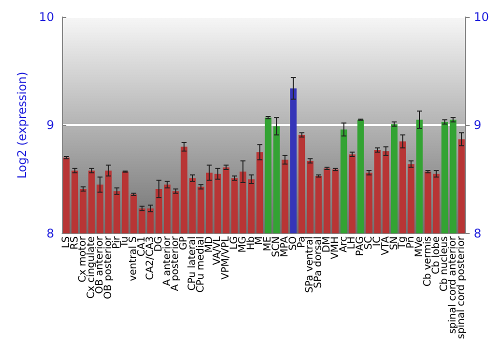 The height and width of the screenshot is (350, 500). What do you see at coordinates (46, 17) in the screenshot?
I see `y-tick-label: 10` at bounding box center [46, 17].